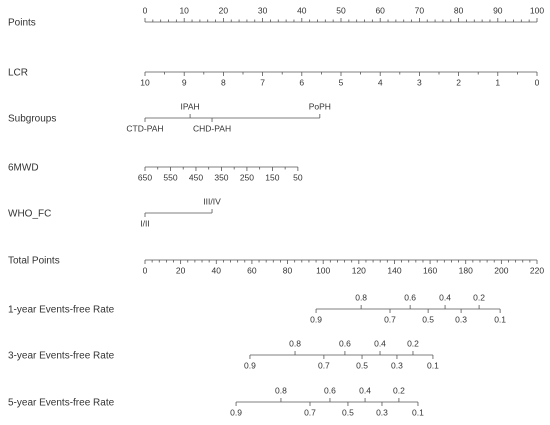 This screenshot has width=550, height=425. I want to click on tick-label: 160, so click(430, 270).